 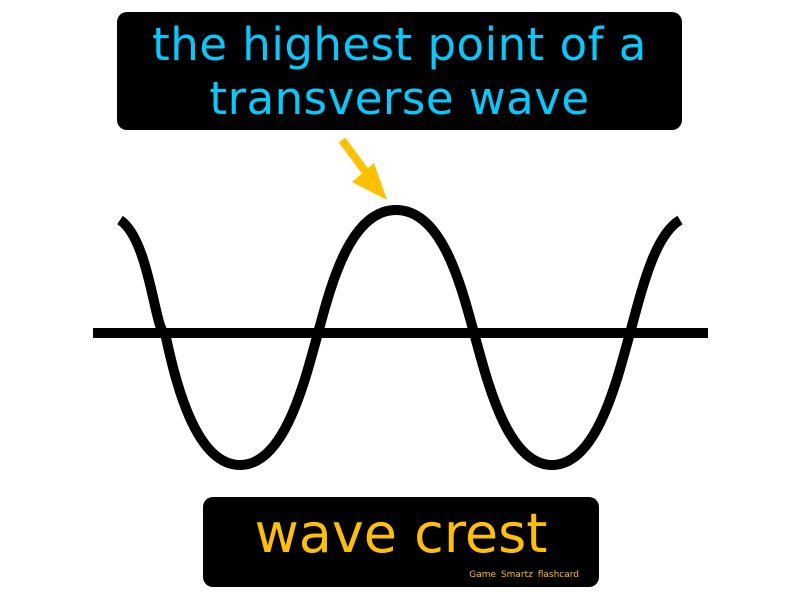 What do you see at coordinates (369, 181) in the screenshot?
I see `crest-arrow-head` at bounding box center [369, 181].